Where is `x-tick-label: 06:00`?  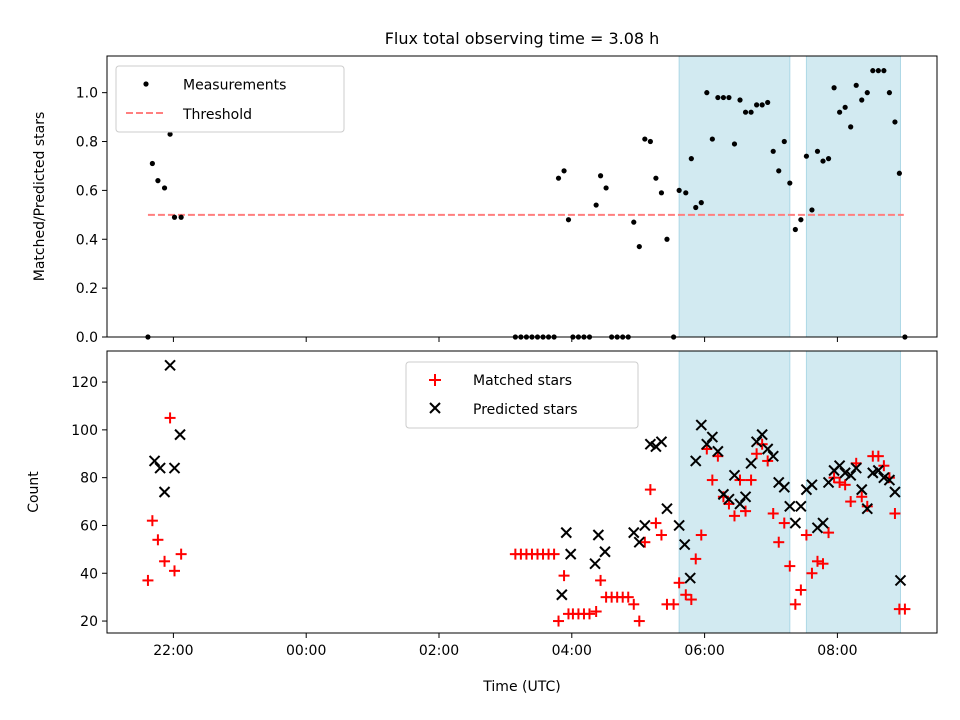
x-tick-label: 06:00 is located at coordinates (704, 651).